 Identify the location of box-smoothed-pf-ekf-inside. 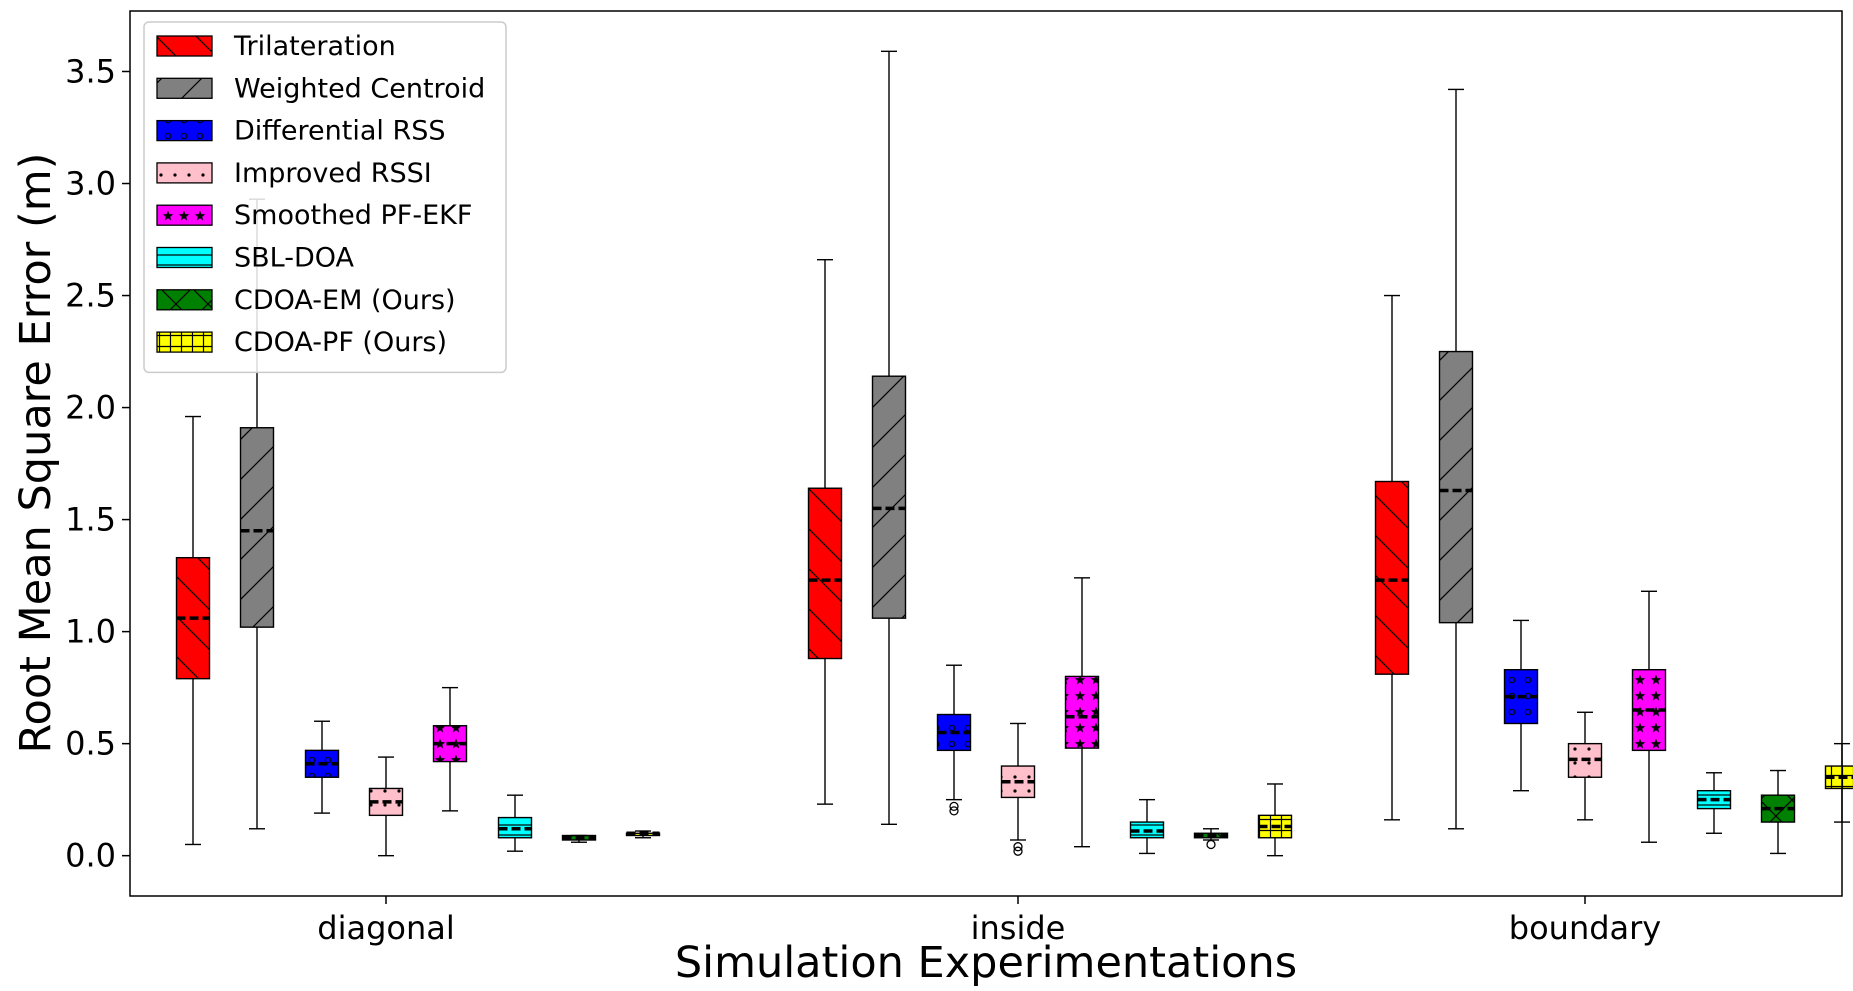
(1082, 712).